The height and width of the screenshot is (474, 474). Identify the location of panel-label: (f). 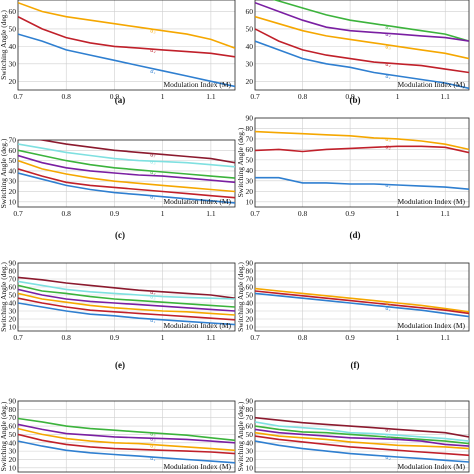
(355, 365).